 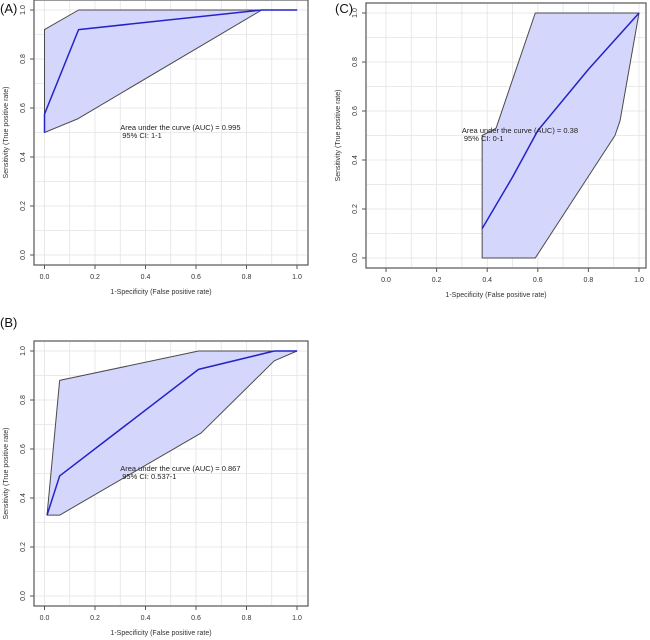 What do you see at coordinates (344, 8) in the screenshot?
I see `panel-label: (C)` at bounding box center [344, 8].